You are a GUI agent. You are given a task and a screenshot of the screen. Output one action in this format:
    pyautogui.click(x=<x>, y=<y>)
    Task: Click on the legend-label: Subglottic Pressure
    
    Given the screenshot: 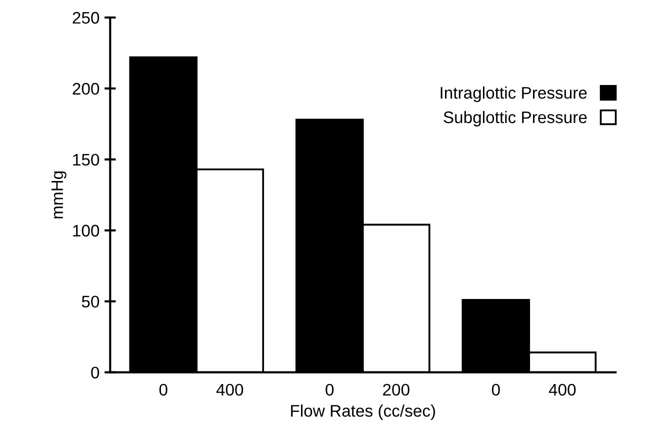 What is the action you would take?
    pyautogui.click(x=515, y=118)
    